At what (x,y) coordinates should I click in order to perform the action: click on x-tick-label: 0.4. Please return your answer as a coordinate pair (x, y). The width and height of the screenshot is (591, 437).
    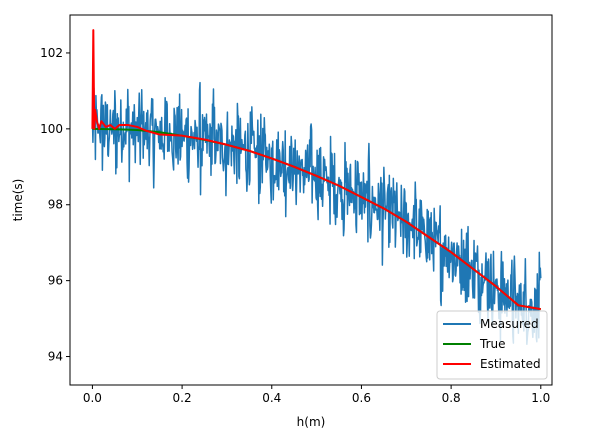
    Looking at the image, I should click on (271, 398).